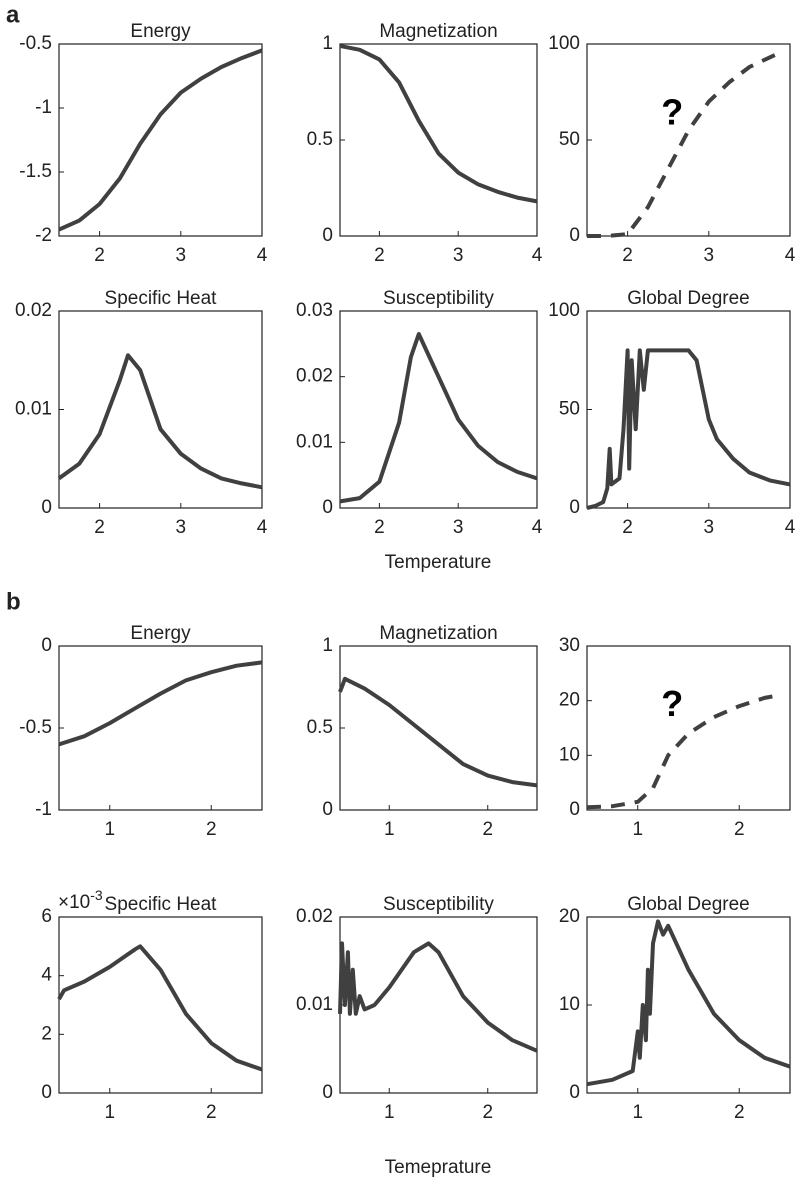 The width and height of the screenshot is (806, 1187). I want to click on y-tick-label: 10, so click(569, 1004).